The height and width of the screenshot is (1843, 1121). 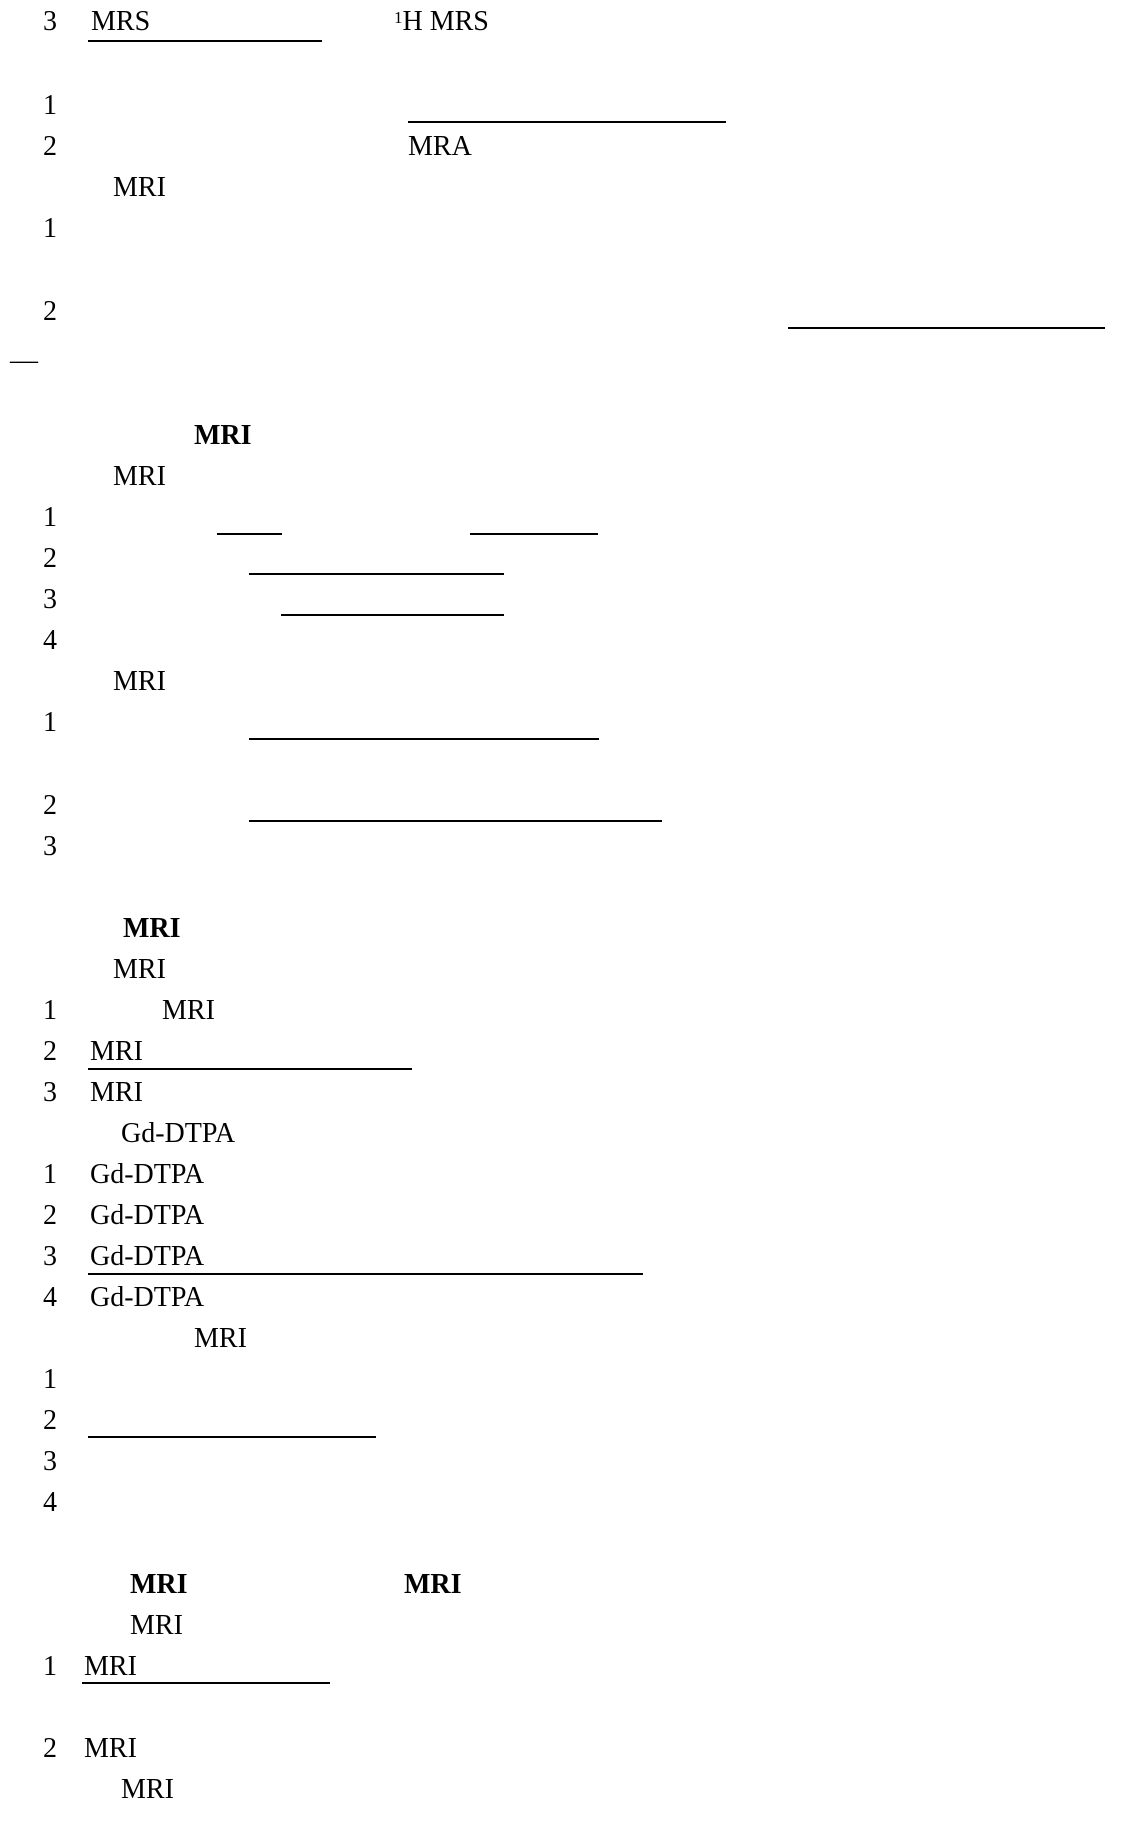 I want to click on list-text: 1H MRS, so click(x=441, y=22).